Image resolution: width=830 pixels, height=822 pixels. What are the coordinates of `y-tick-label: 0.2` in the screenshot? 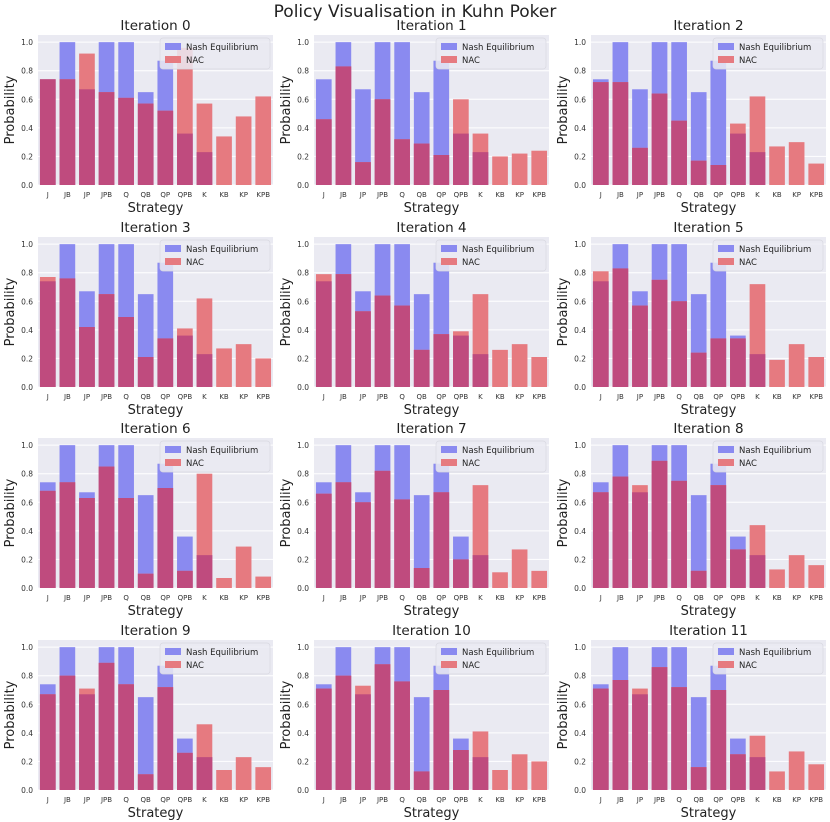 It's located at (303, 358).